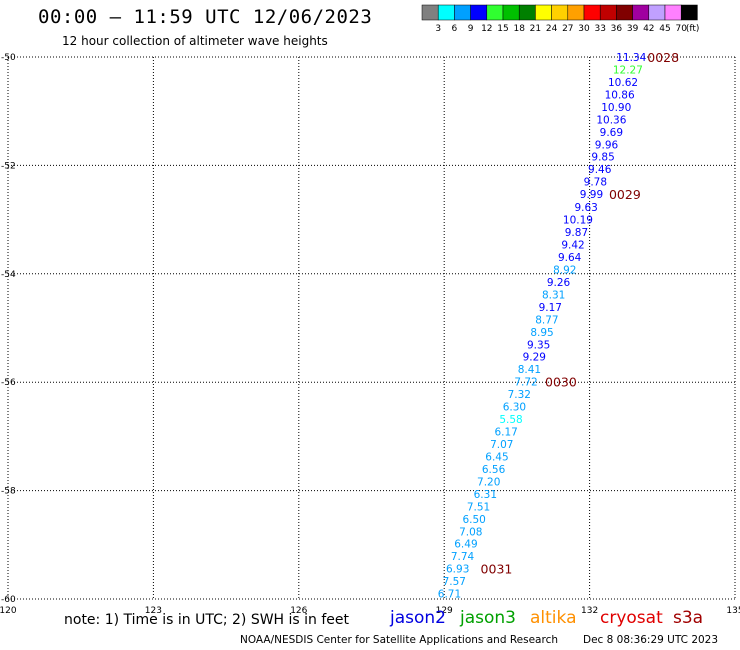 The width and height of the screenshot is (740, 650). I want to click on wave-height-value: 9.87, so click(576, 233).